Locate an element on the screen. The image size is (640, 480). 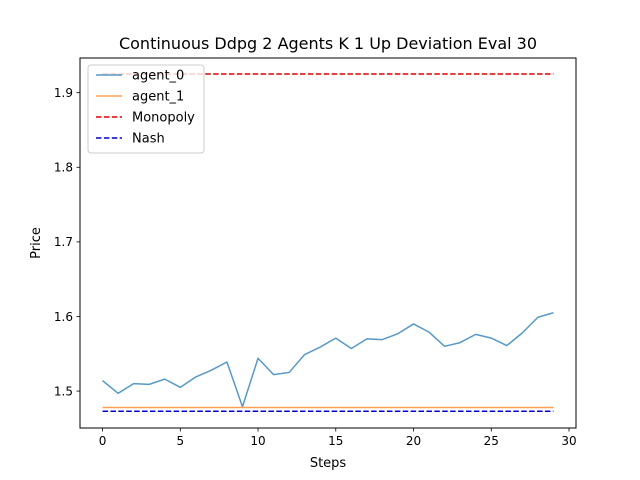
y-tick-label: 1.7 is located at coordinates (63, 242).